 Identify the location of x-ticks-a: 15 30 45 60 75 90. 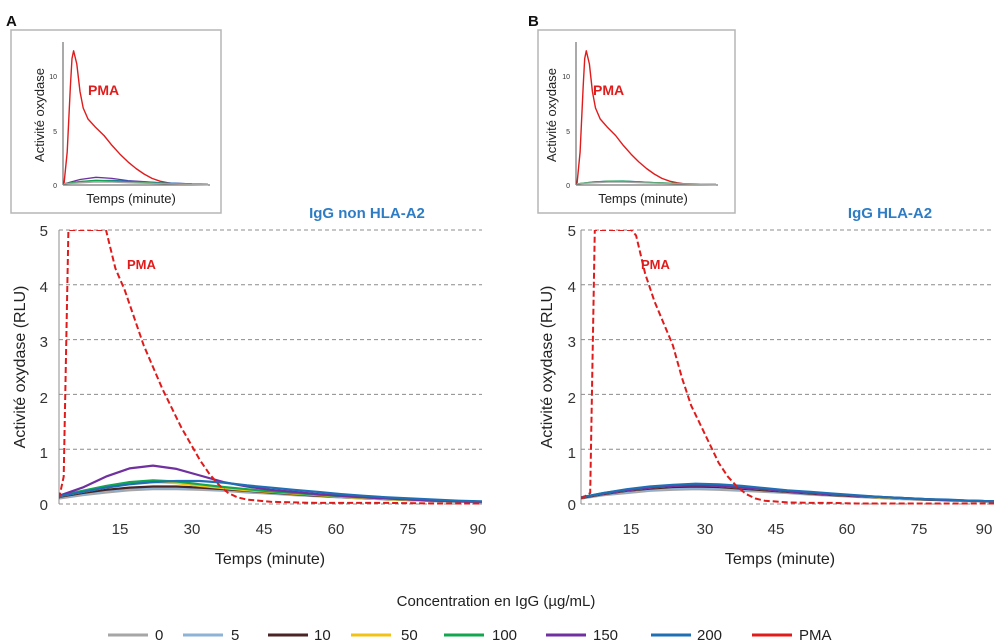
(299, 529).